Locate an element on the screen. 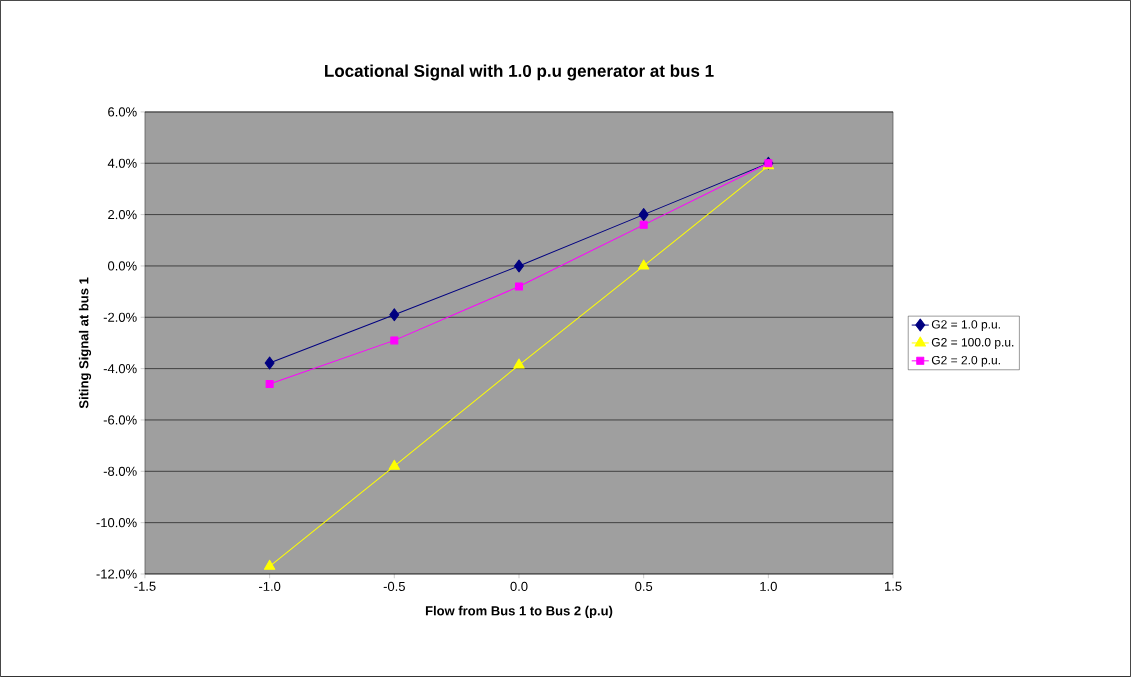  legend-label: G2 = 100.0 p.u. is located at coordinates (972, 343).